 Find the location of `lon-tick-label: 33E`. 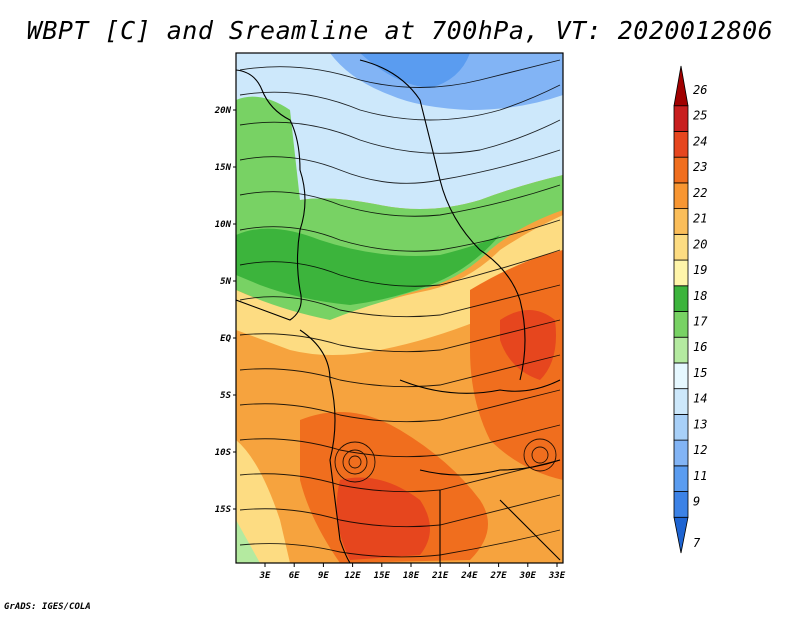

lon-tick-label: 33E is located at coordinates (557, 576).